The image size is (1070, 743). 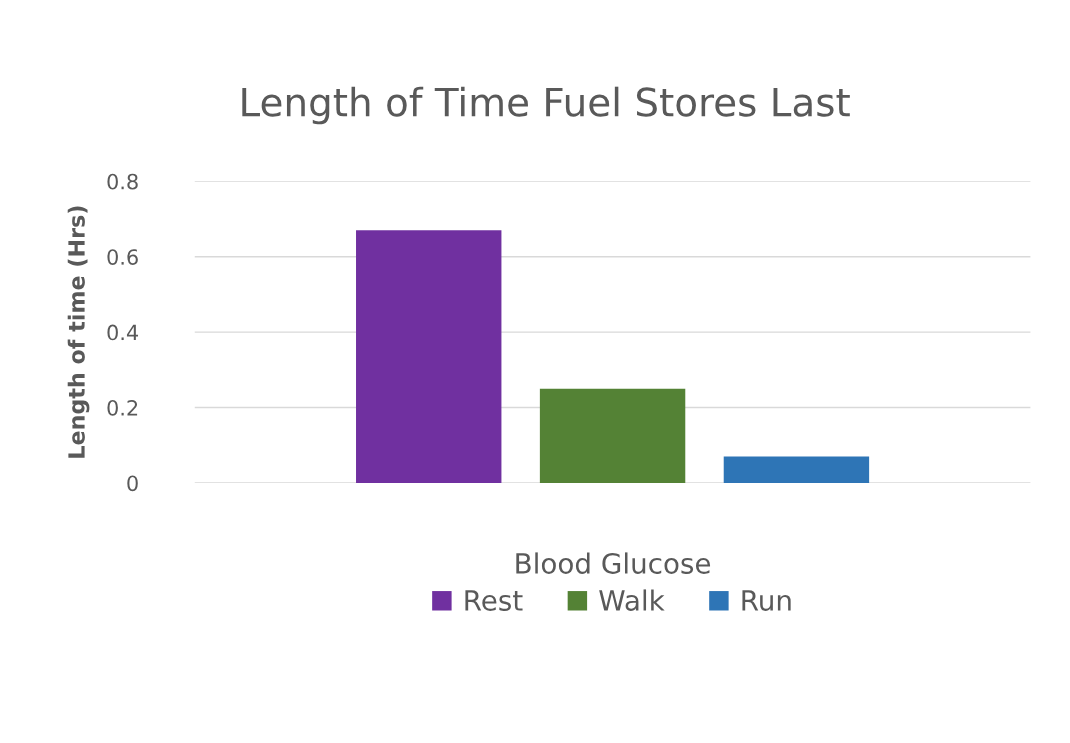 I want to click on chart-title: Length of Time Fuel Stores Last, so click(x=546, y=105).